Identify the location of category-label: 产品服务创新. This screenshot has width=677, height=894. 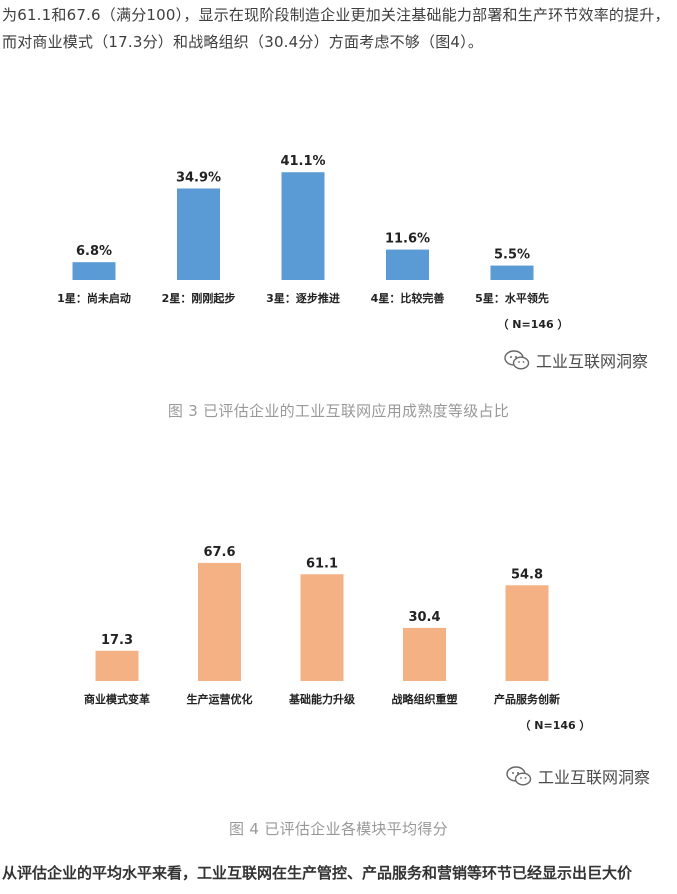
(527, 699).